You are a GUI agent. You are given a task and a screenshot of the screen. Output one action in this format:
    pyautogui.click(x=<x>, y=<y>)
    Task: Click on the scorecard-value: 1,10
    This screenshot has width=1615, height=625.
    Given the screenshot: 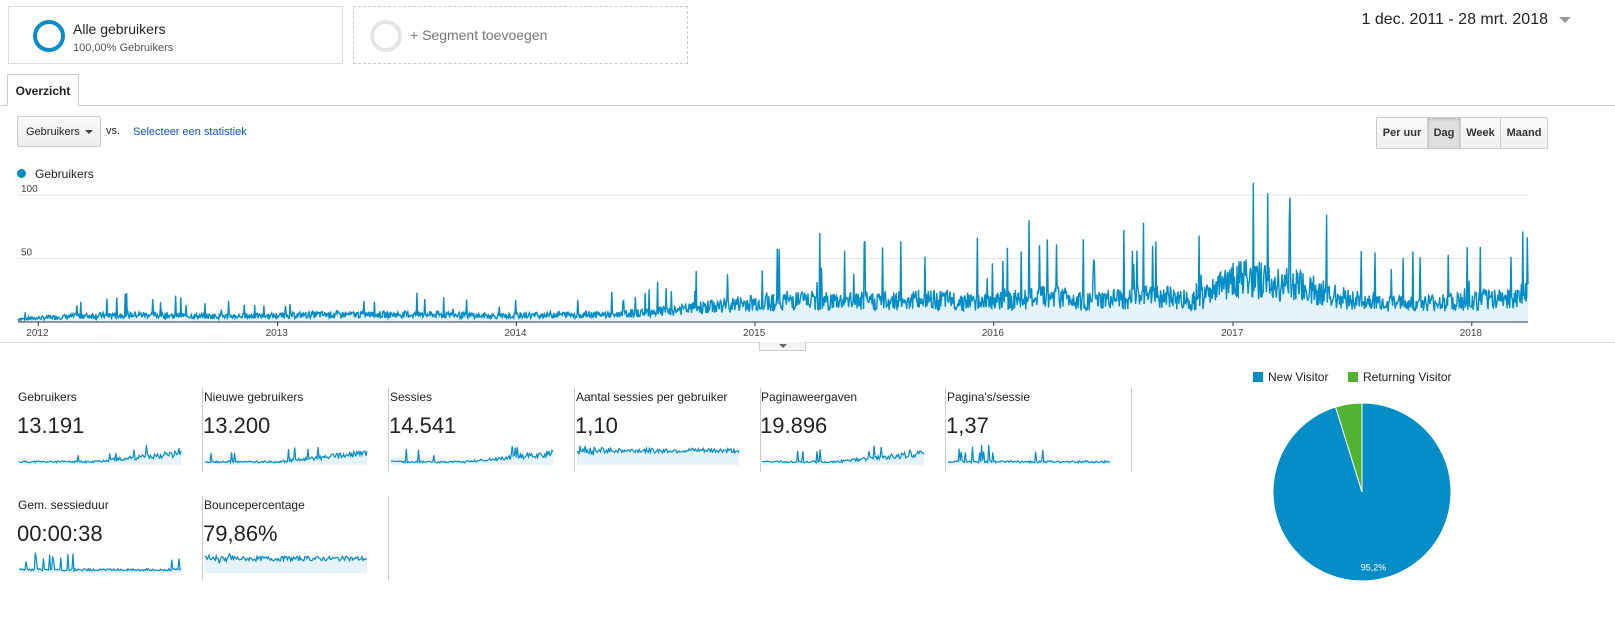 What is the action you would take?
    pyautogui.click(x=596, y=425)
    